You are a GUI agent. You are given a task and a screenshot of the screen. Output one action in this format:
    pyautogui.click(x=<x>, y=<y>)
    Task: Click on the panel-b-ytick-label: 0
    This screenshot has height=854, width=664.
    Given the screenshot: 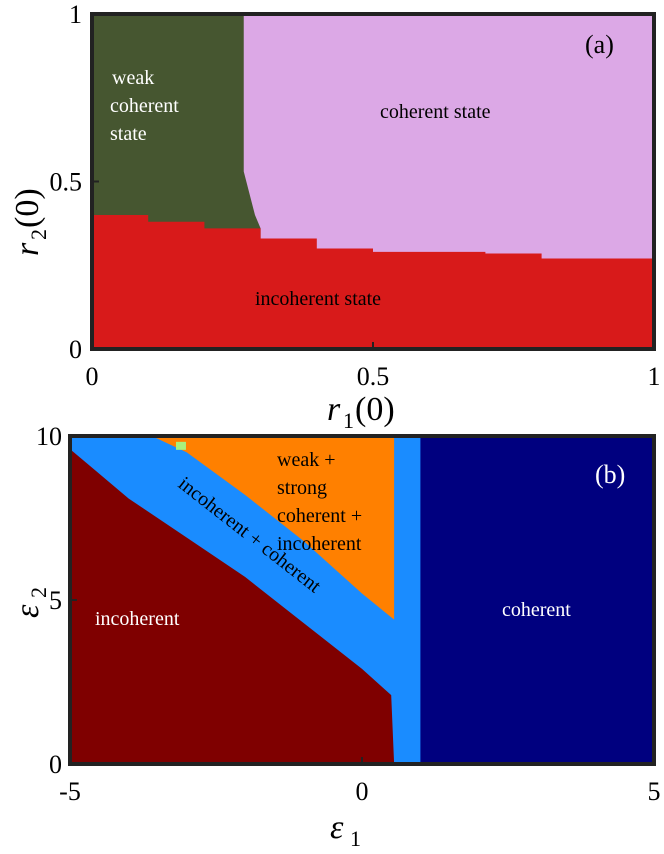 What is the action you would take?
    pyautogui.click(x=55, y=764)
    